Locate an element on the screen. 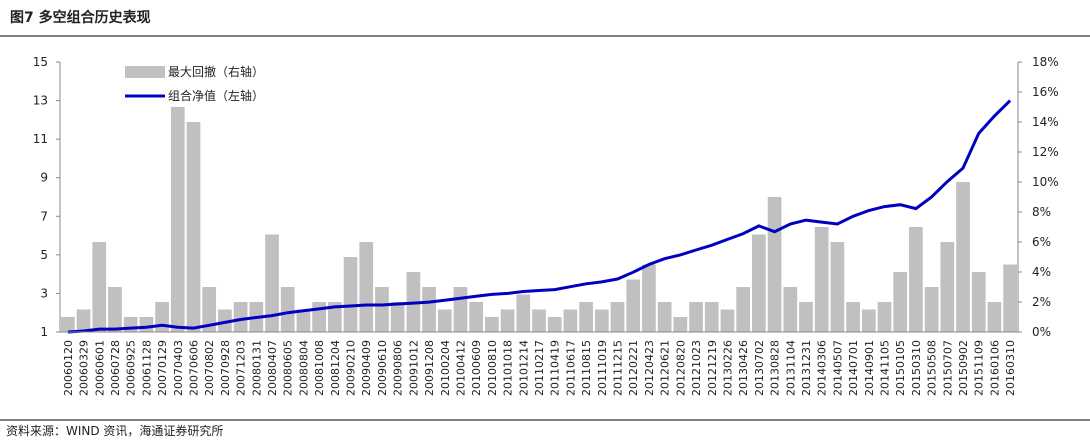  x-tick-label: 20070129 is located at coordinates (162, 368).